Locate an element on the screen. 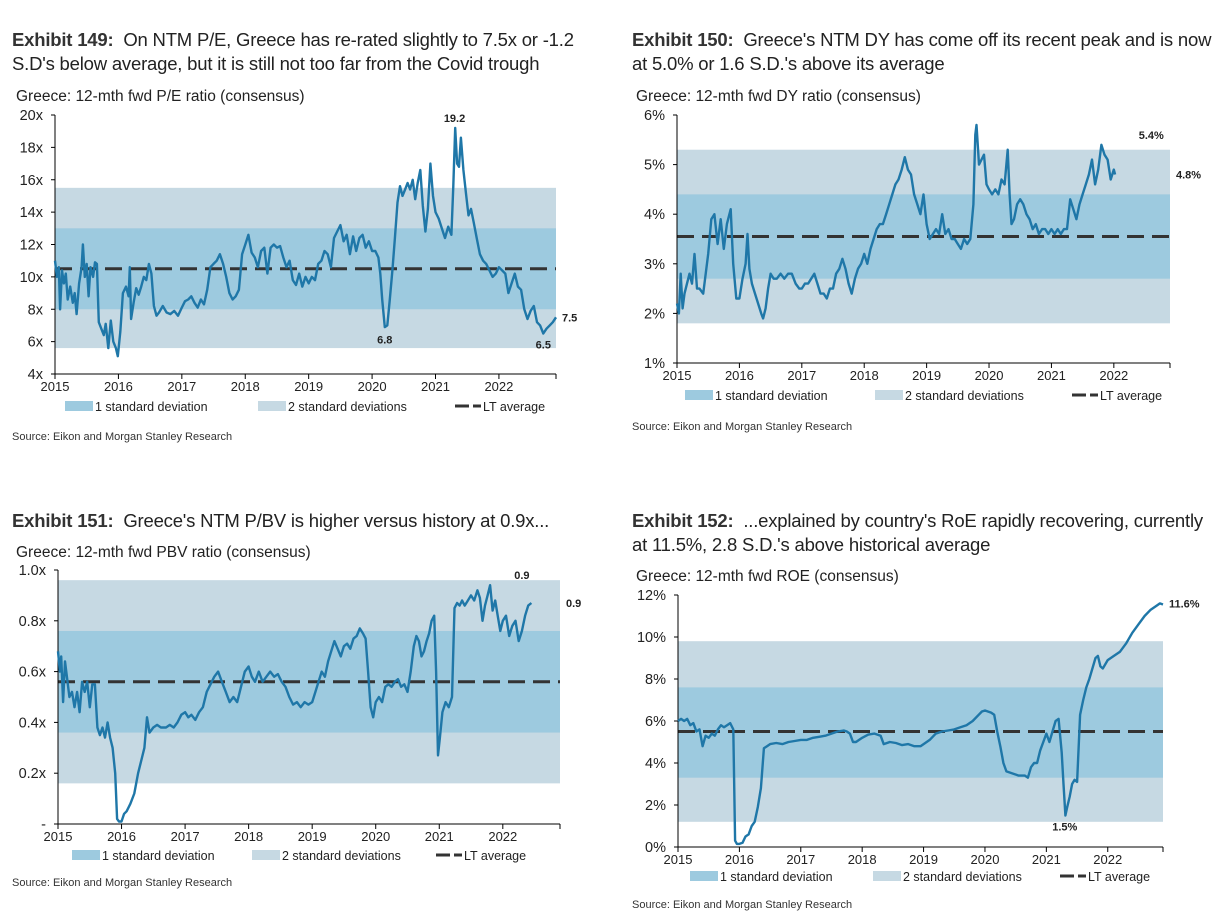  y-tick-label: 8x is located at coordinates (36, 310).